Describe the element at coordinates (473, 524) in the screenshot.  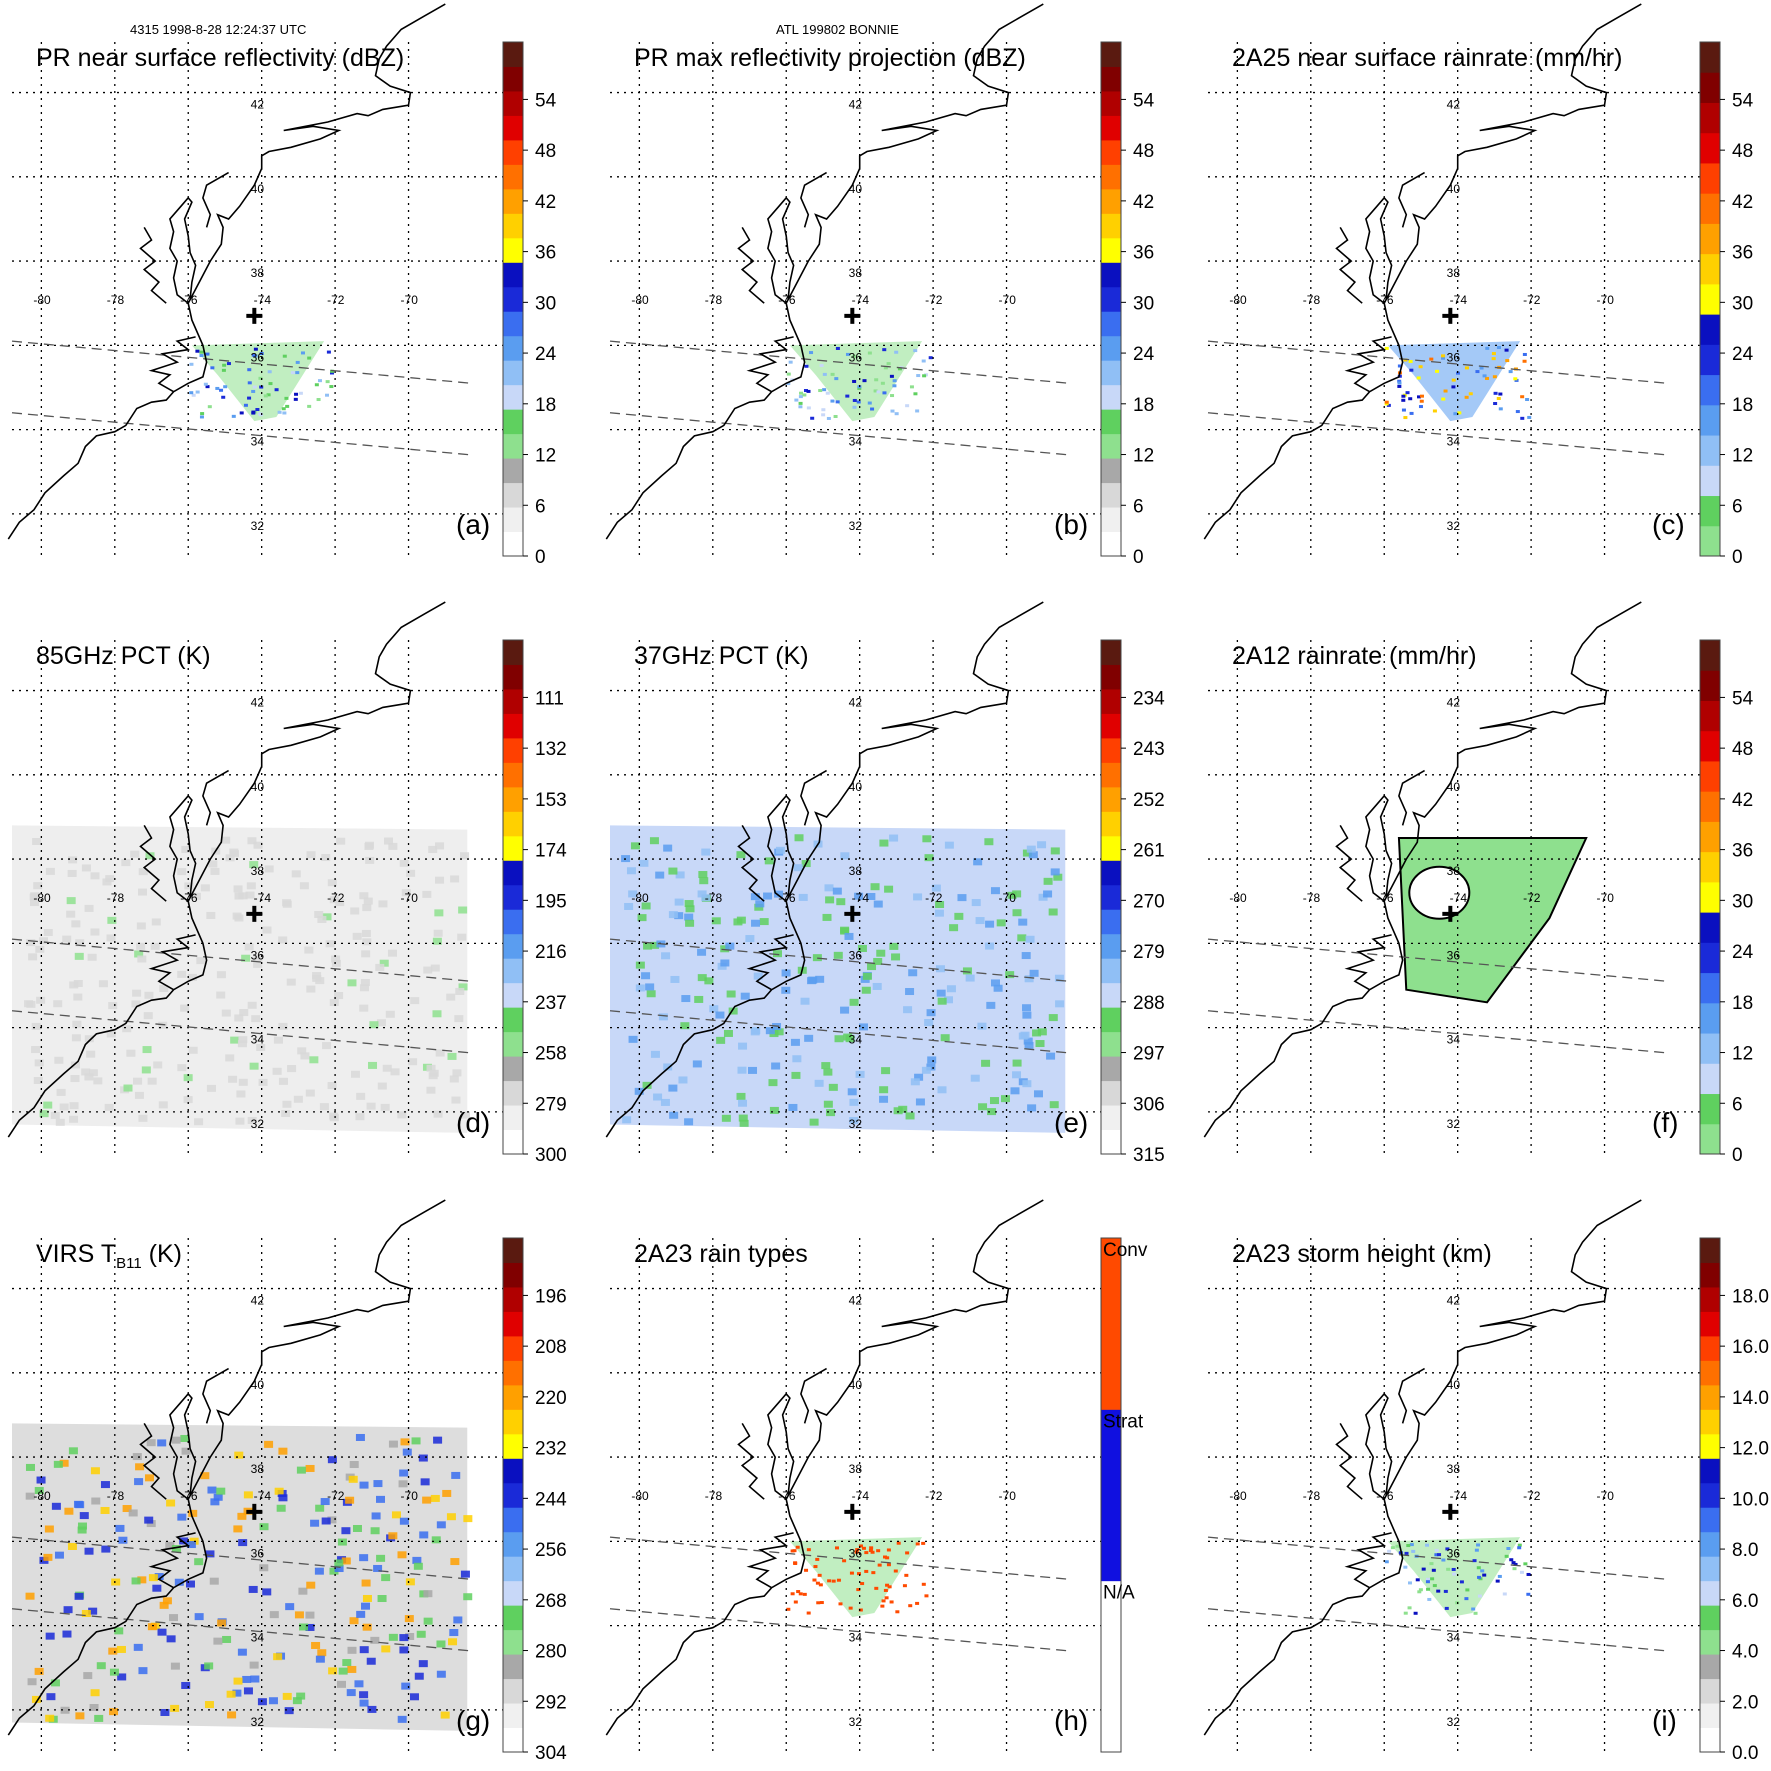
I see `panel-a-letter: (a)` at that location.